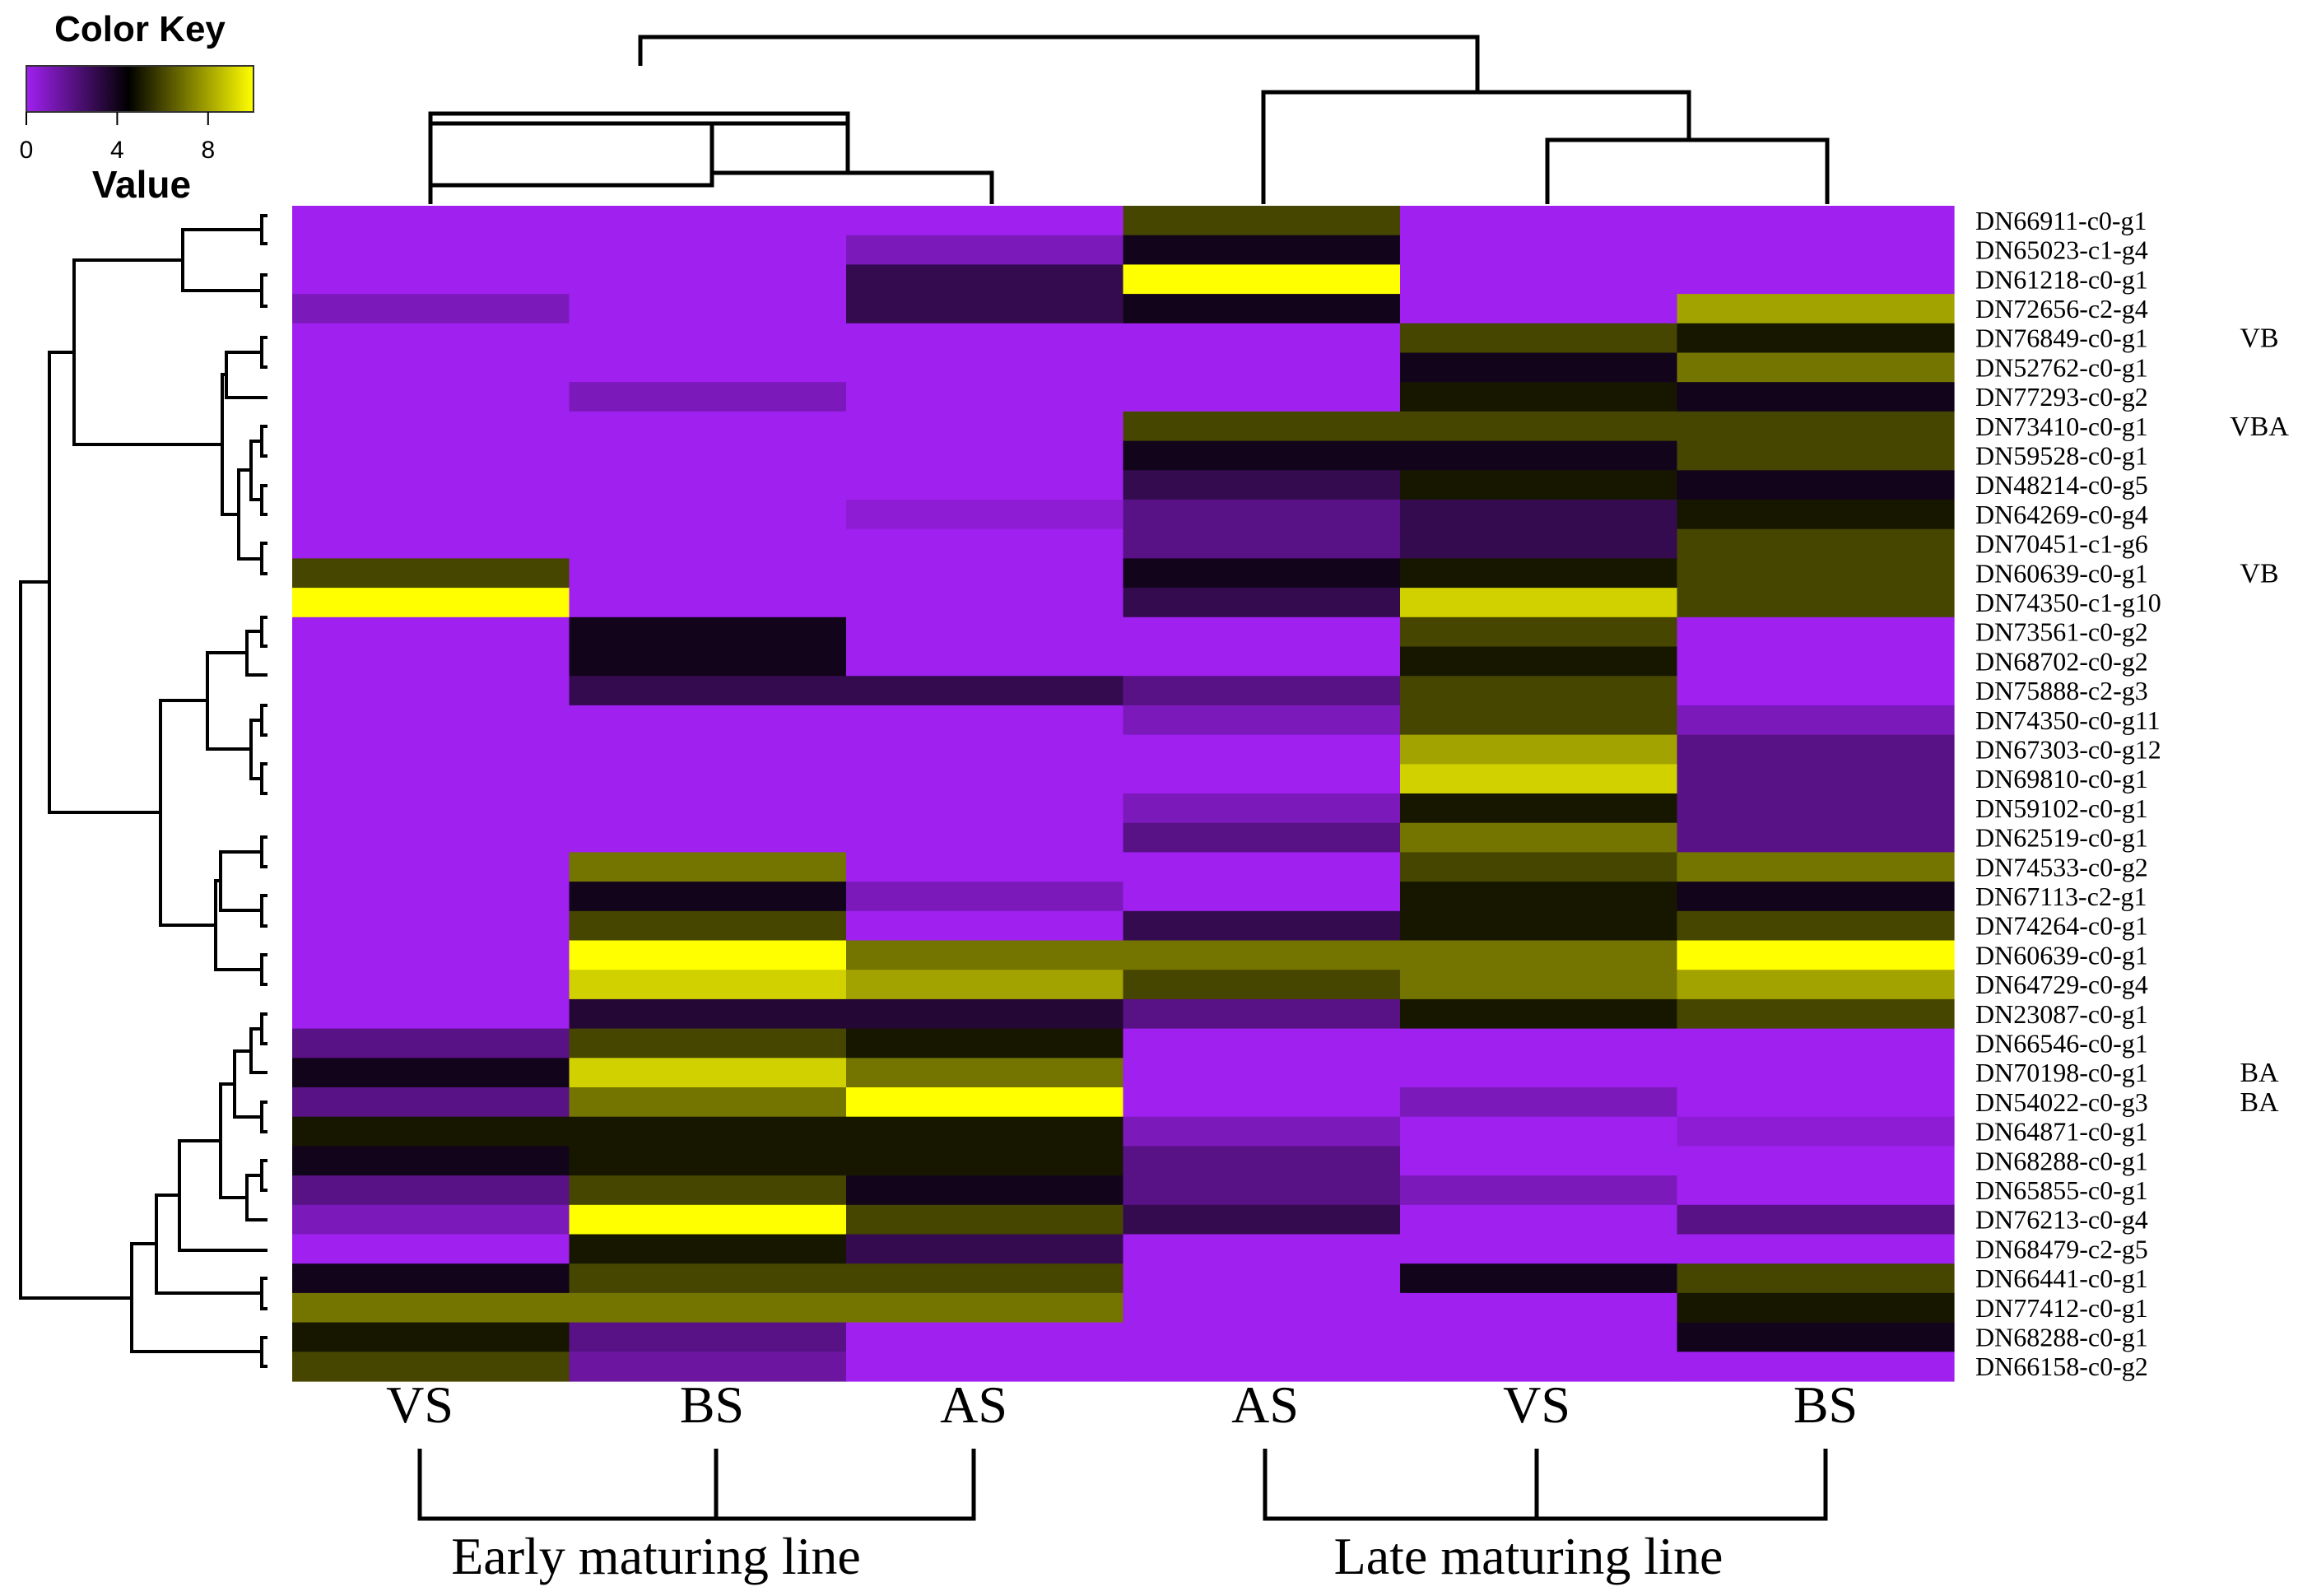 The width and height of the screenshot is (2312, 1596). Describe the element at coordinates (2061, 690) in the screenshot. I see `gene-label: DN75888-c2-g3` at that location.